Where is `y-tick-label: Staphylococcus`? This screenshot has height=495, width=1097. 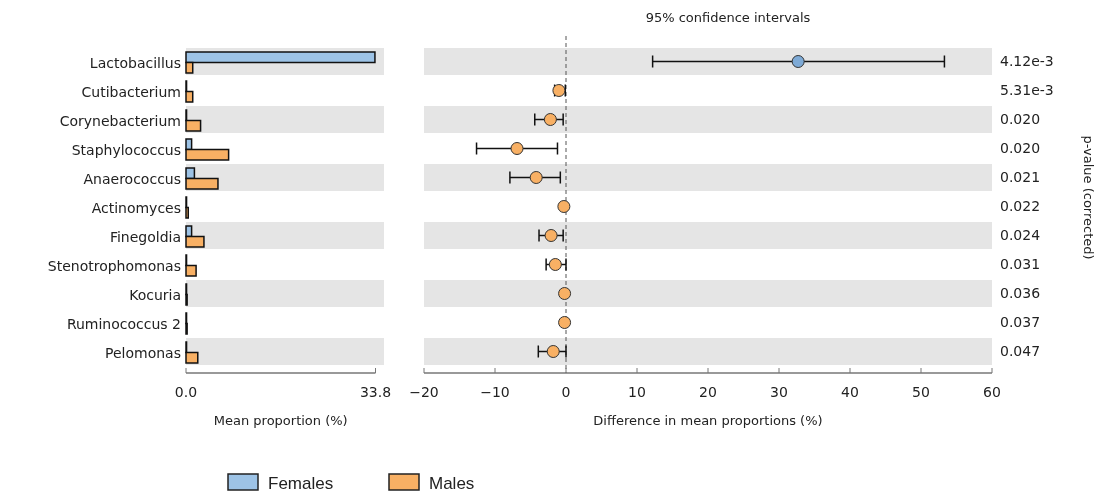 y-tick-label: Staphylococcus is located at coordinates (126, 149).